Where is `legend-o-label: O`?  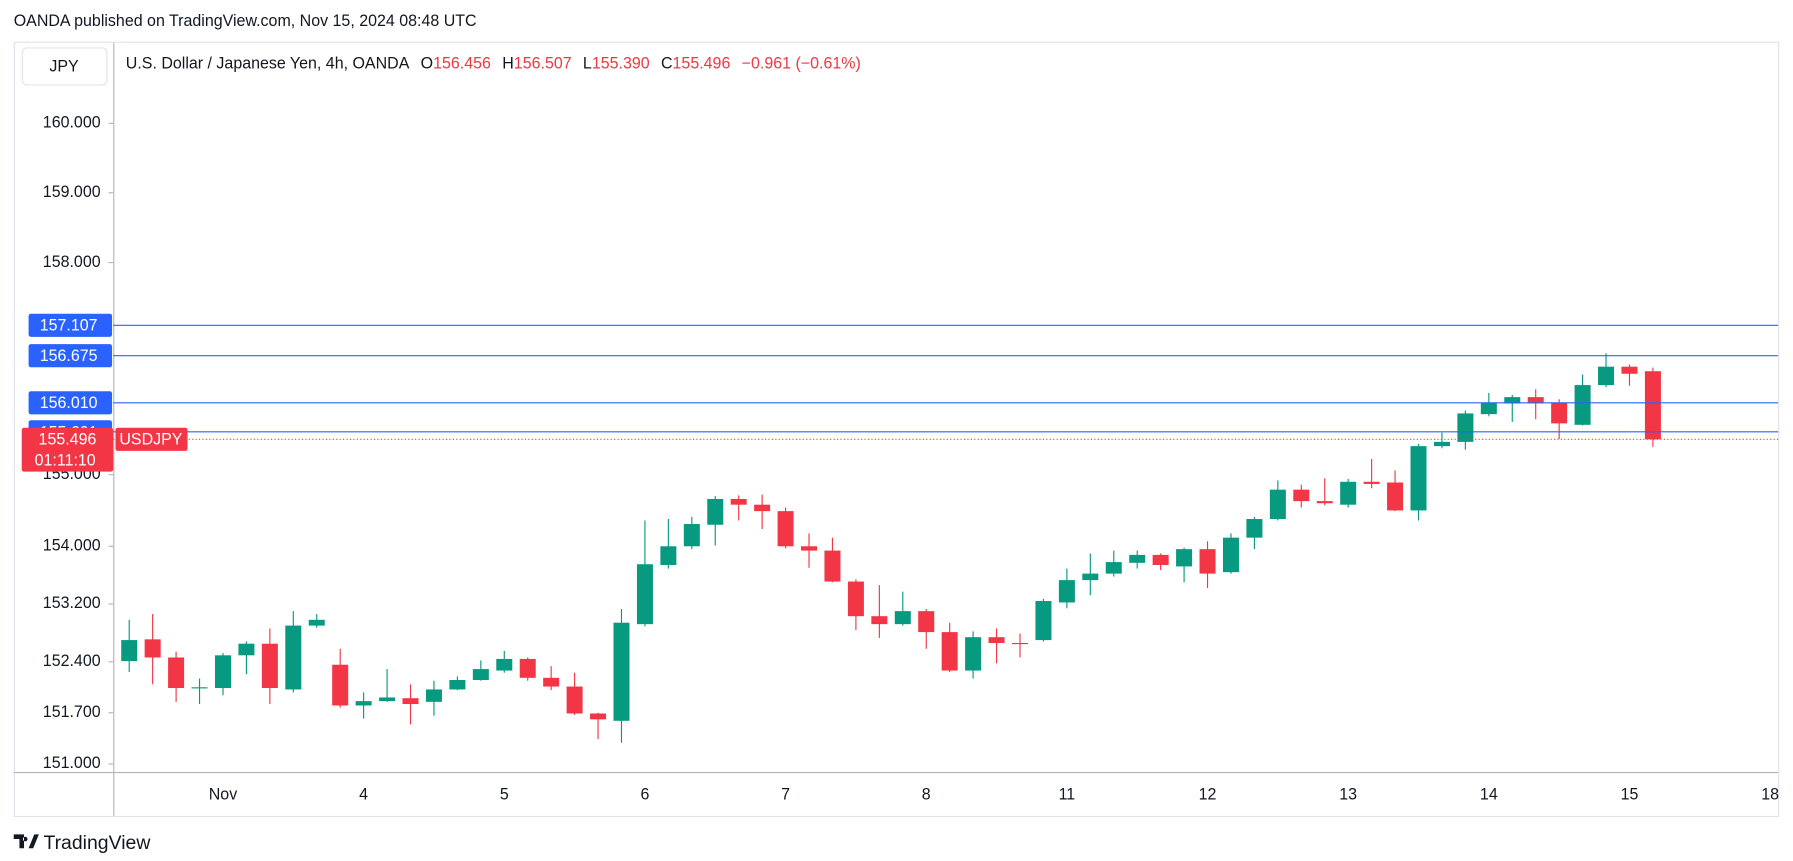 legend-o-label: O is located at coordinates (427, 64).